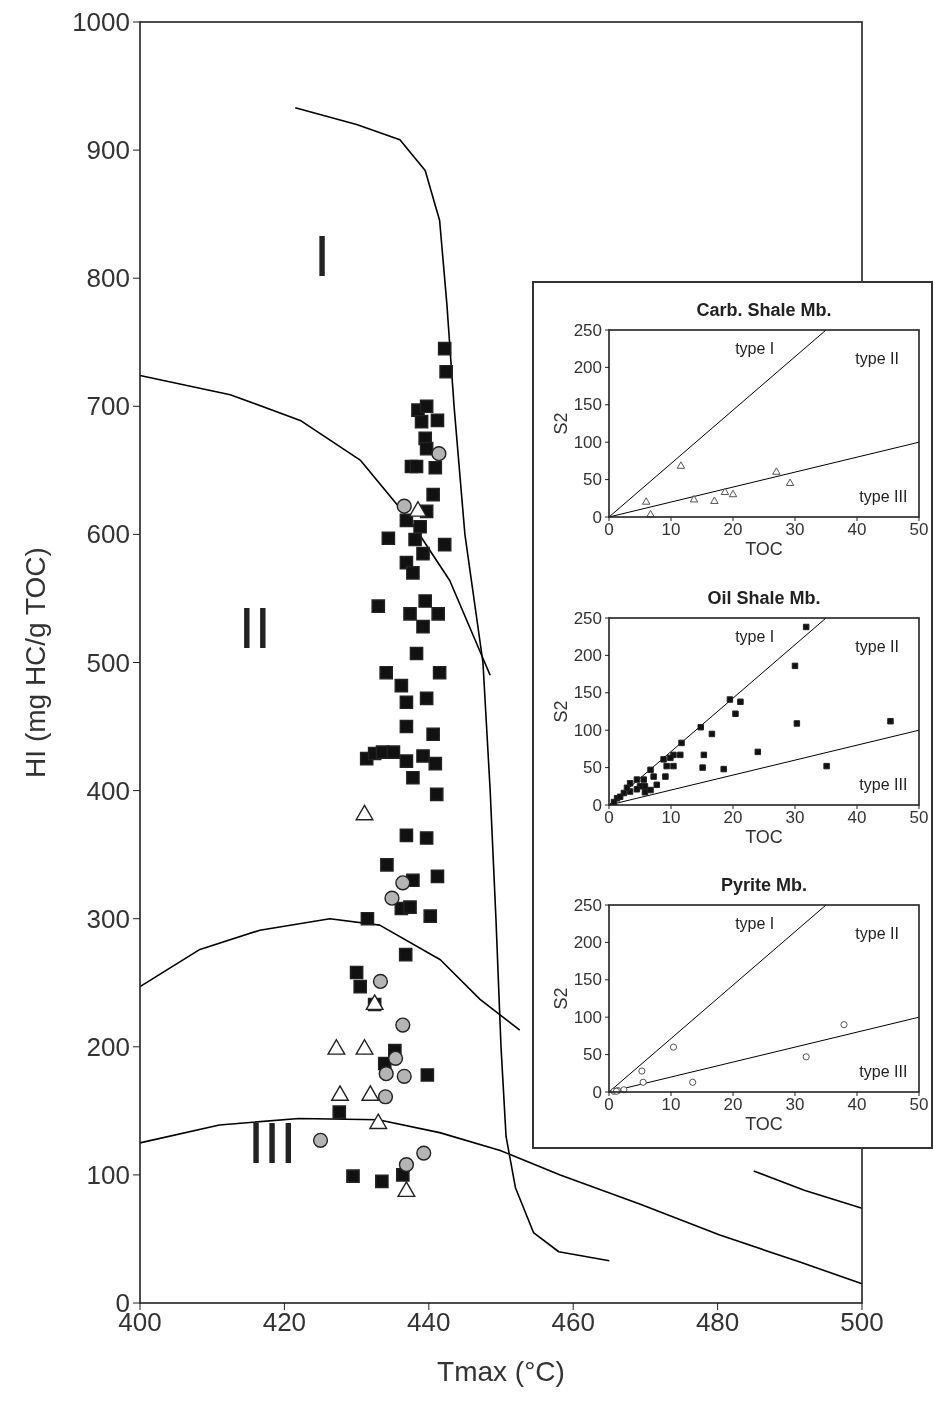 The image size is (934, 1406). What do you see at coordinates (284, 1322) in the screenshot?
I see `x-tick-label: 420` at bounding box center [284, 1322].